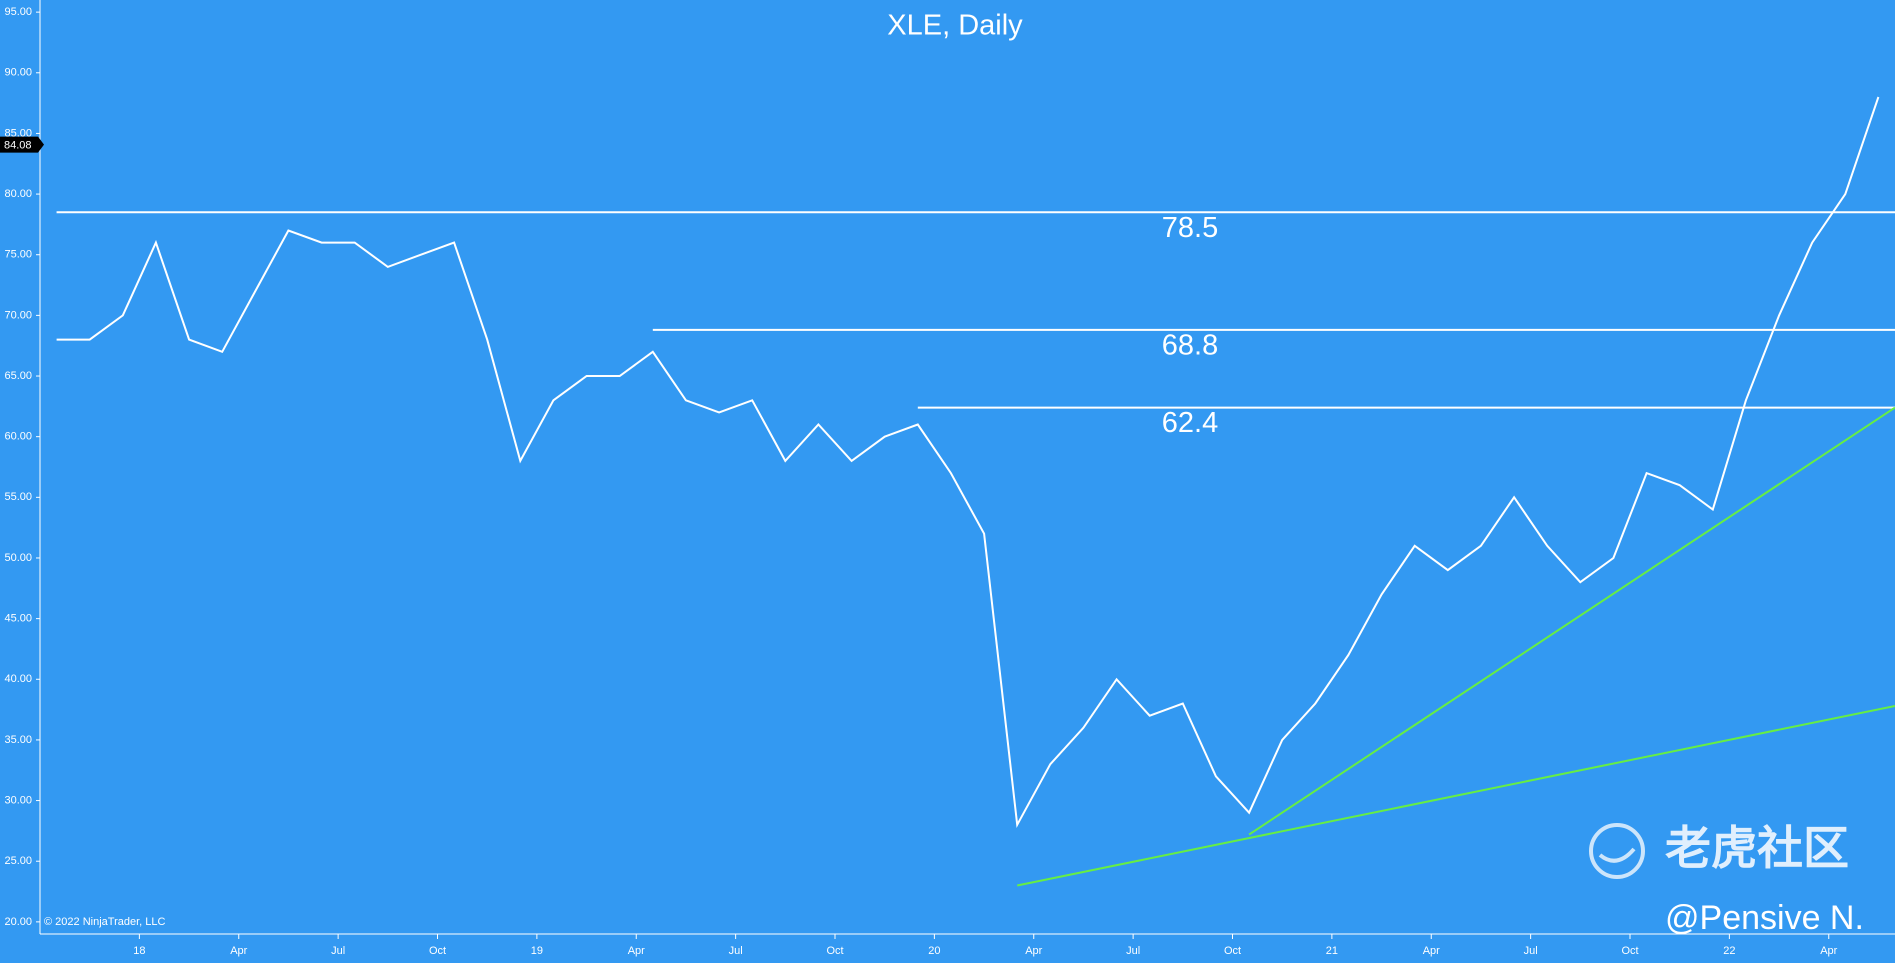  What do you see at coordinates (18, 376) in the screenshot?
I see `y-tick-label: 65.00` at bounding box center [18, 376].